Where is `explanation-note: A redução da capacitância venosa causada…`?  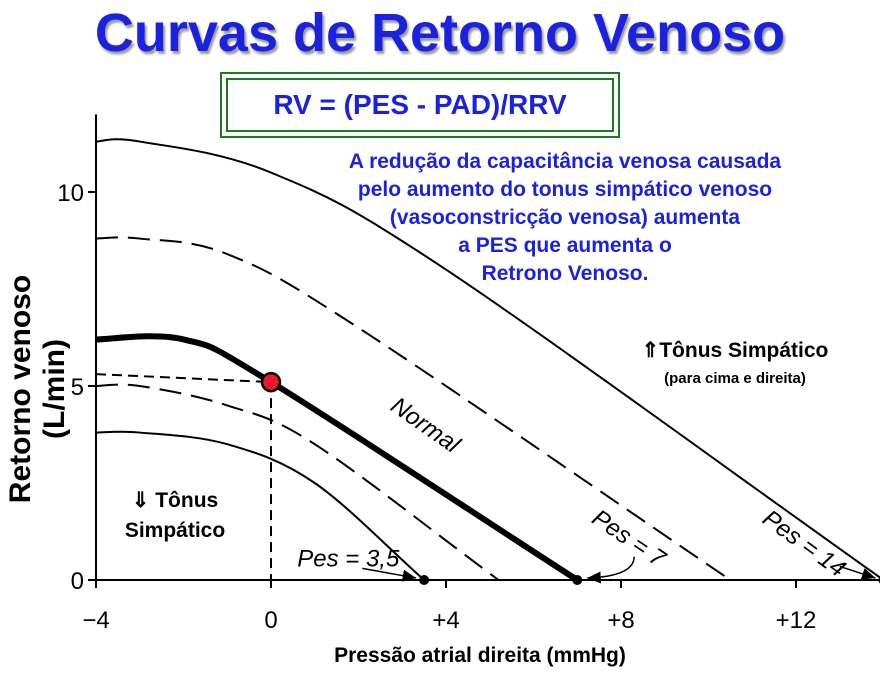
explanation-note: A redução da capacitância venosa causada… is located at coordinates (565, 218).